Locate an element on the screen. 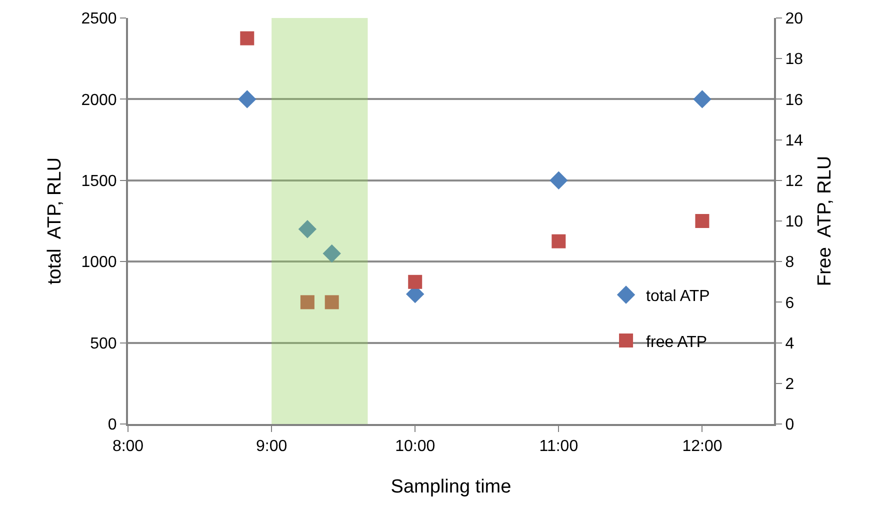  y2-tick-label: 4 is located at coordinates (789, 343).